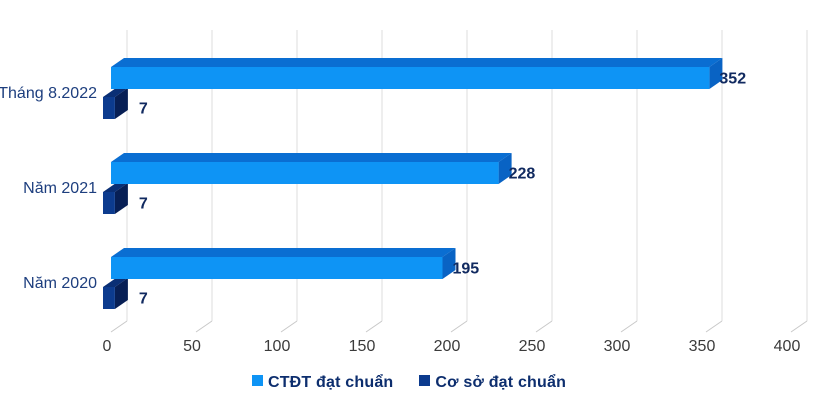 Image resolution: width=818 pixels, height=419 pixels. What do you see at coordinates (447, 346) in the screenshot?
I see `x-axis-tick-label: 200` at bounding box center [447, 346].